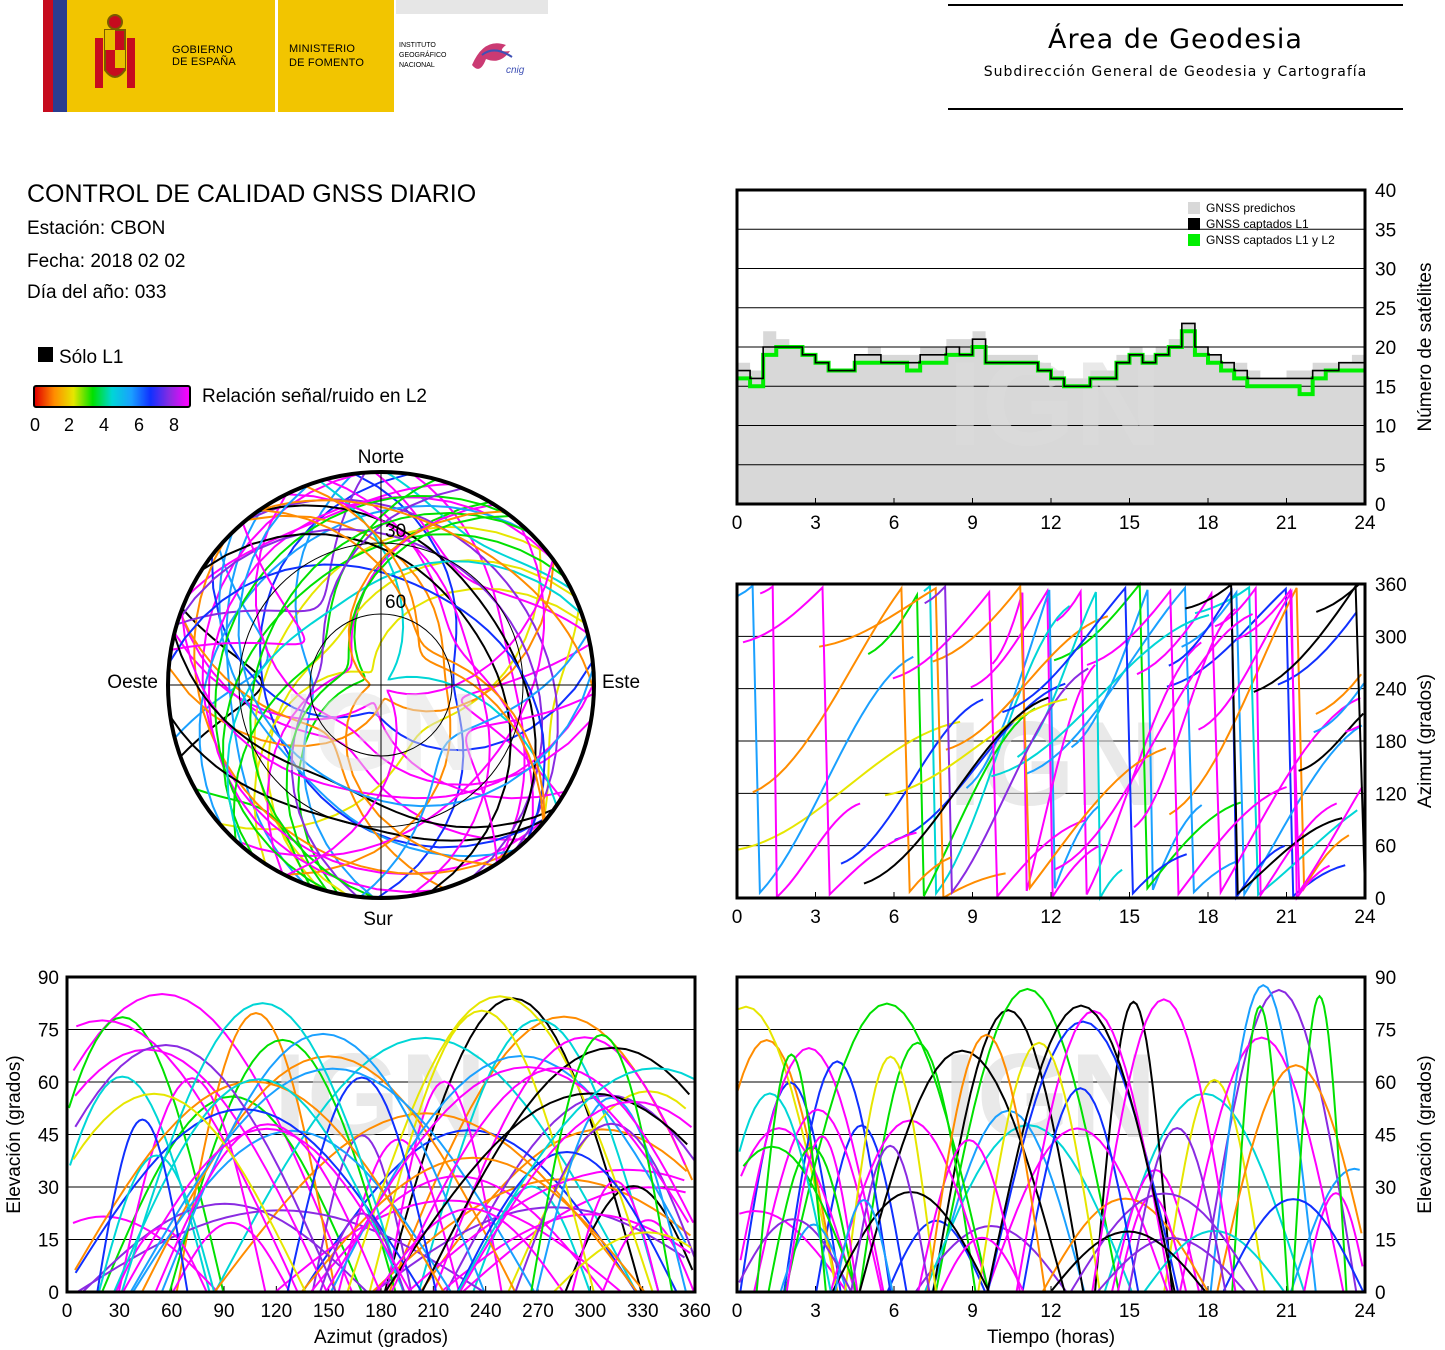  I want to click on y-tick-label: 0, so click(53, 1293).